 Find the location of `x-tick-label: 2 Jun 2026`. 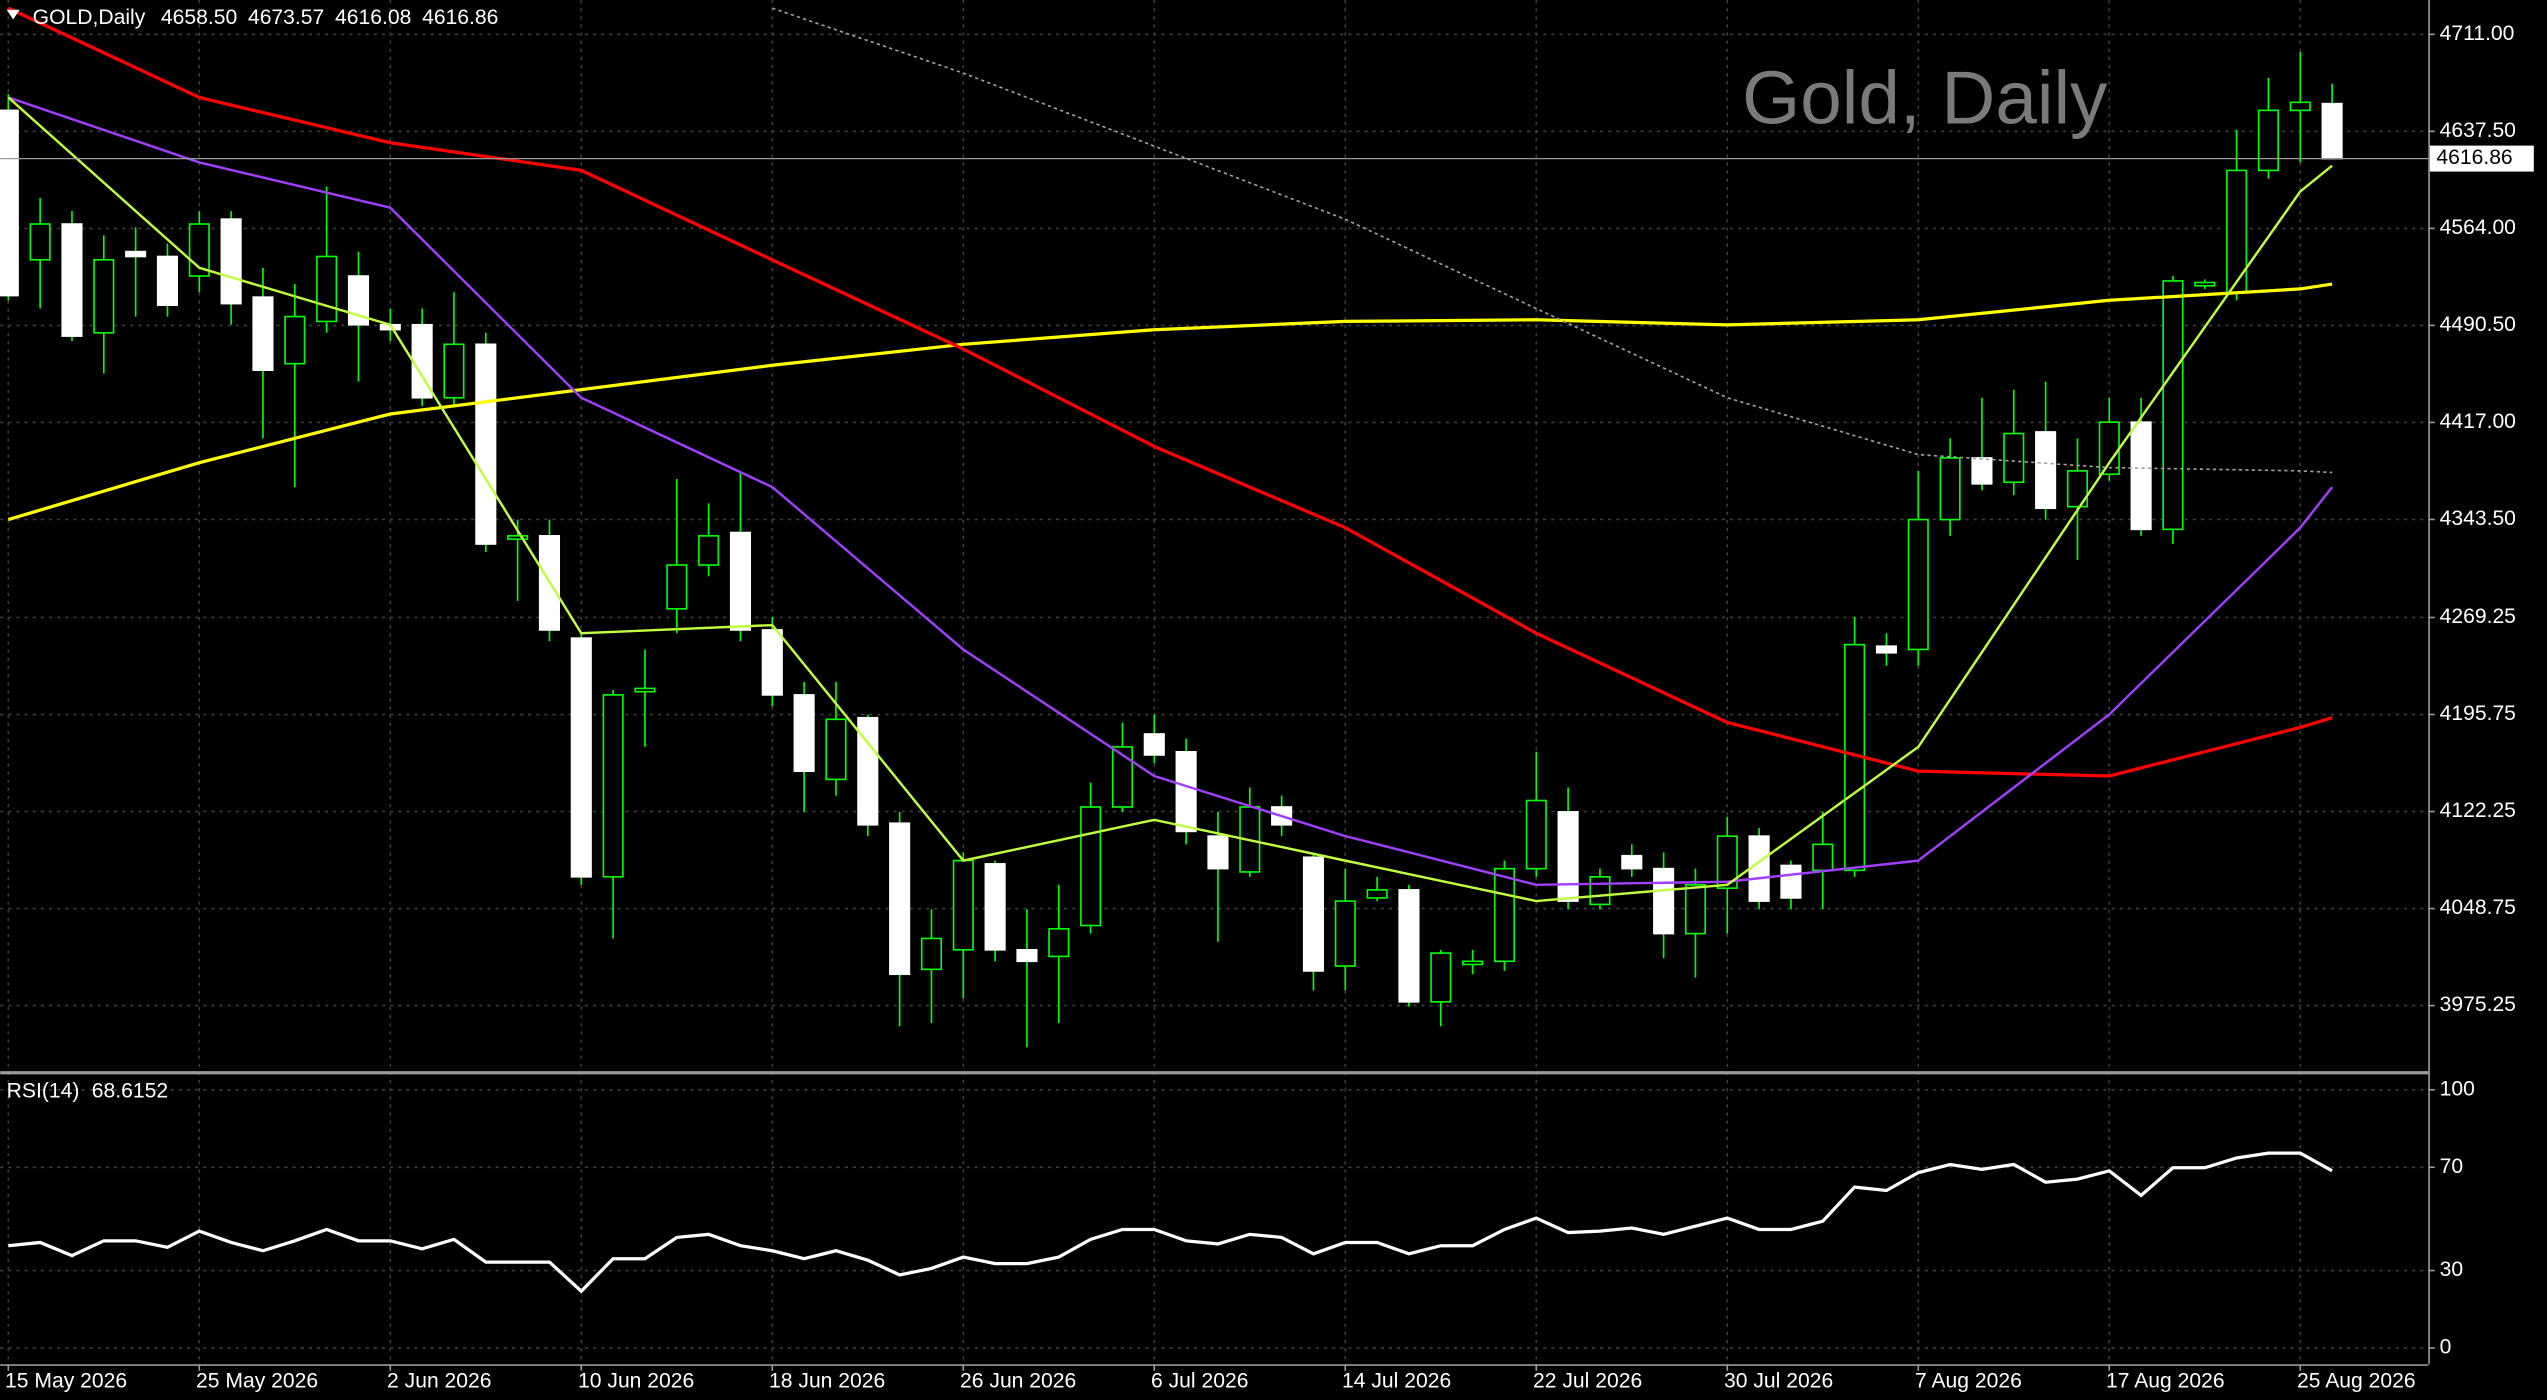

x-tick-label: 2 Jun 2026 is located at coordinates (439, 1381).